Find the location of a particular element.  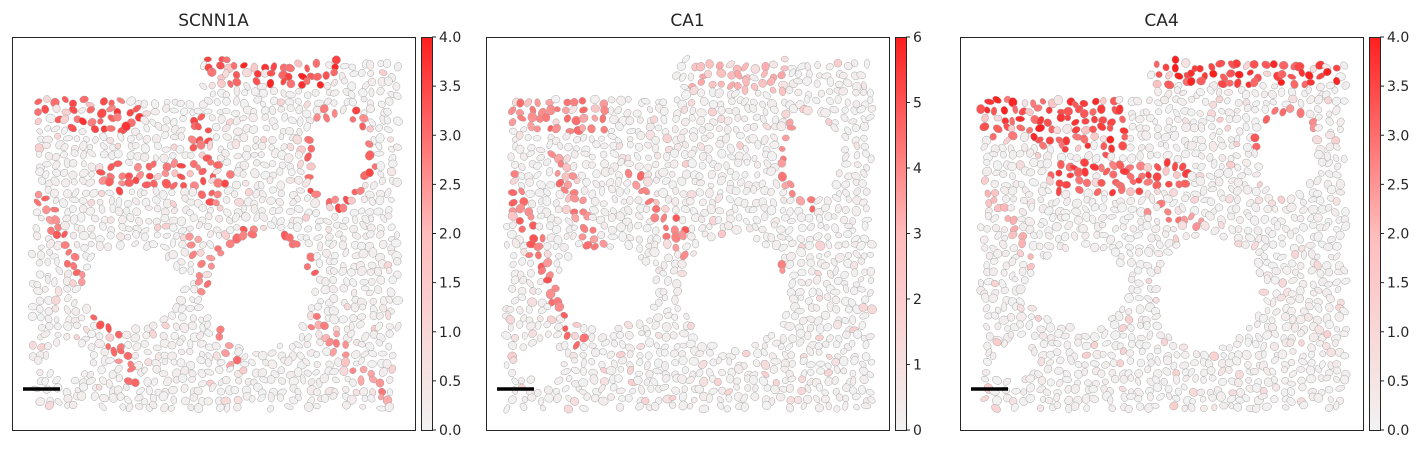

colorbar-tick-label: 1.5 is located at coordinates (450, 284).